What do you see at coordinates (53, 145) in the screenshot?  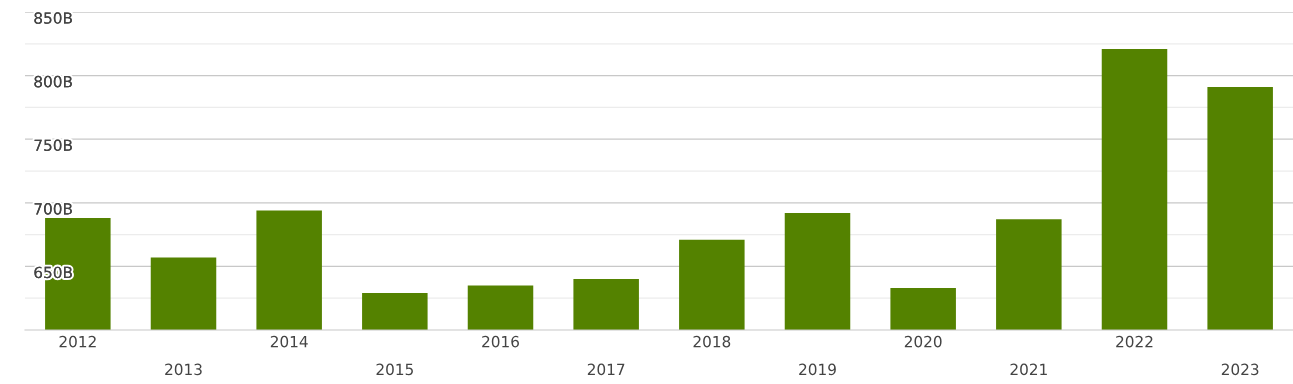 I see `y-tick-label: 750B` at bounding box center [53, 145].